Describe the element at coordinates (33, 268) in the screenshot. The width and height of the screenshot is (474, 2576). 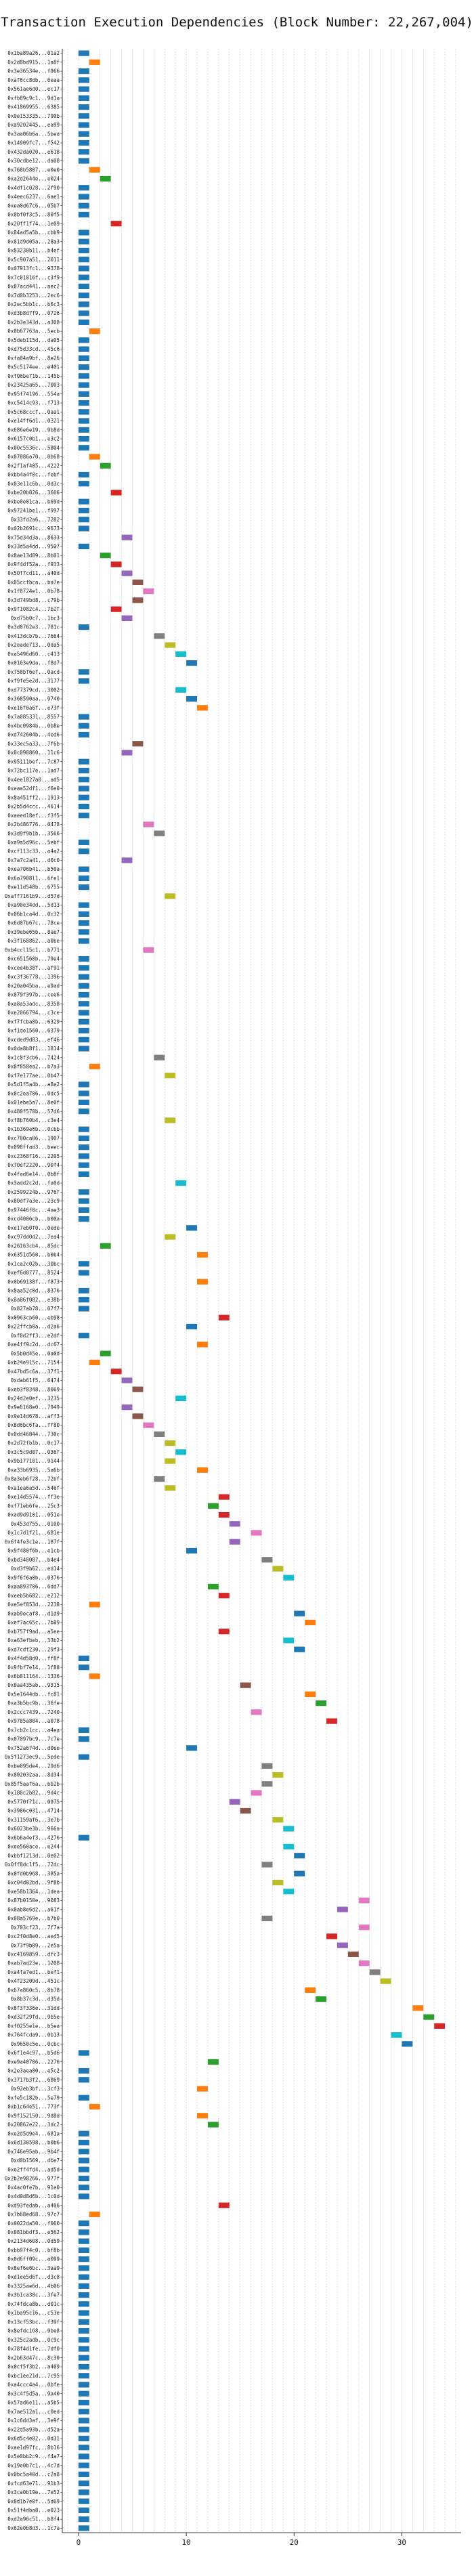
I see `y-tick-label: 0x07913fc1...9378` at that location.